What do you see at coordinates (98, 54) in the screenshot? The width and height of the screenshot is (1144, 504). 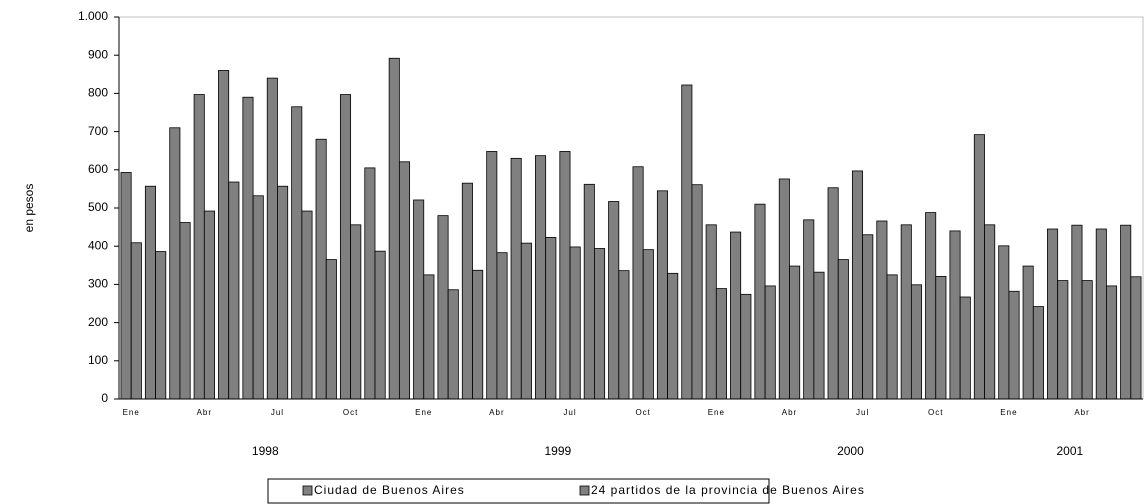 I see `y-tick-label: 900` at bounding box center [98, 54].